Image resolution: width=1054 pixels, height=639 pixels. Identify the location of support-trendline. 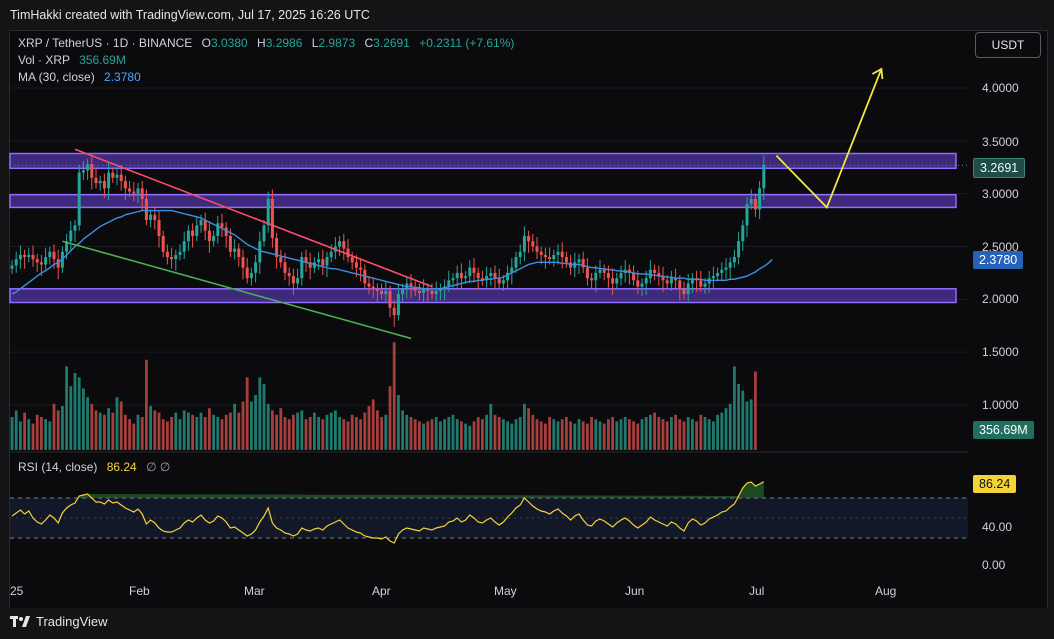
(237, 290).